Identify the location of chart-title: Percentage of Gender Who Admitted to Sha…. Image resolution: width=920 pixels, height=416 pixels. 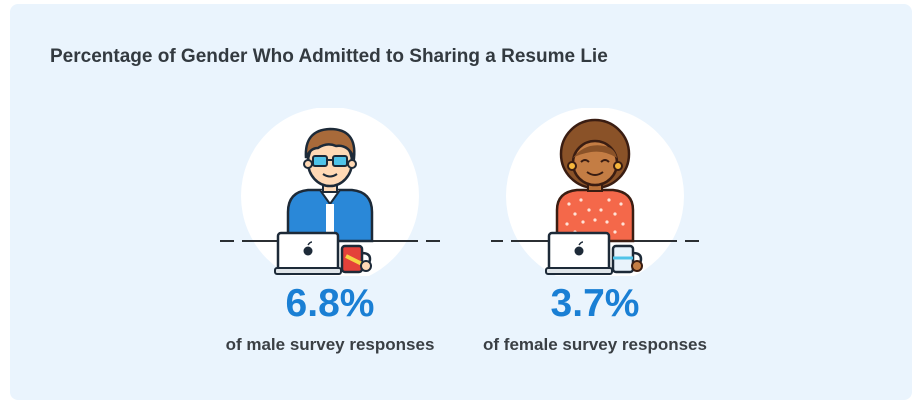
(329, 56).